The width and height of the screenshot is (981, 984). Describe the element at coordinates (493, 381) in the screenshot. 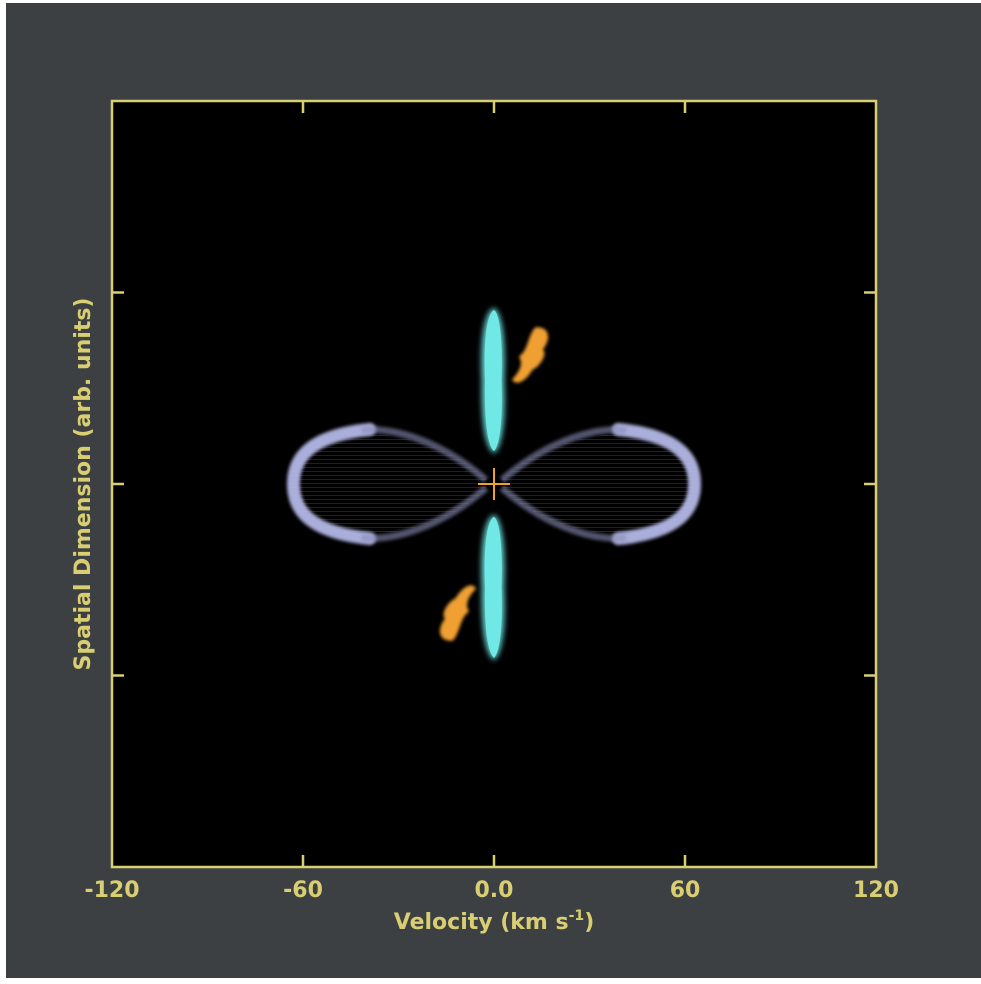

I see `jet-upper` at that location.